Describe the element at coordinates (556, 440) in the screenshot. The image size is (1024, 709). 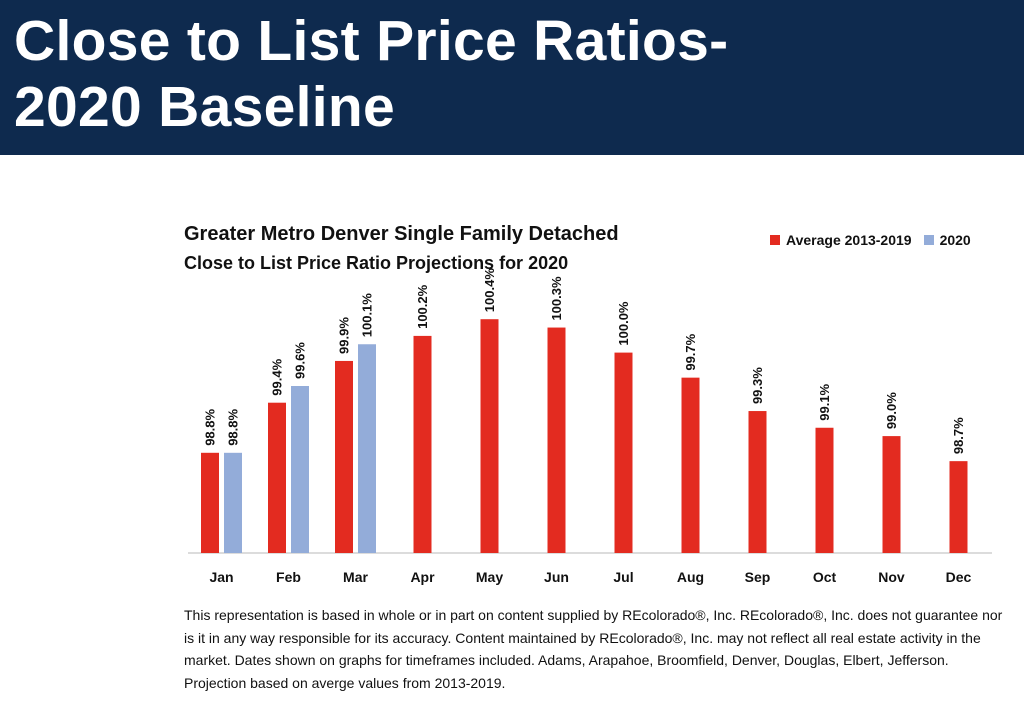
I see `bar-average-jun` at that location.